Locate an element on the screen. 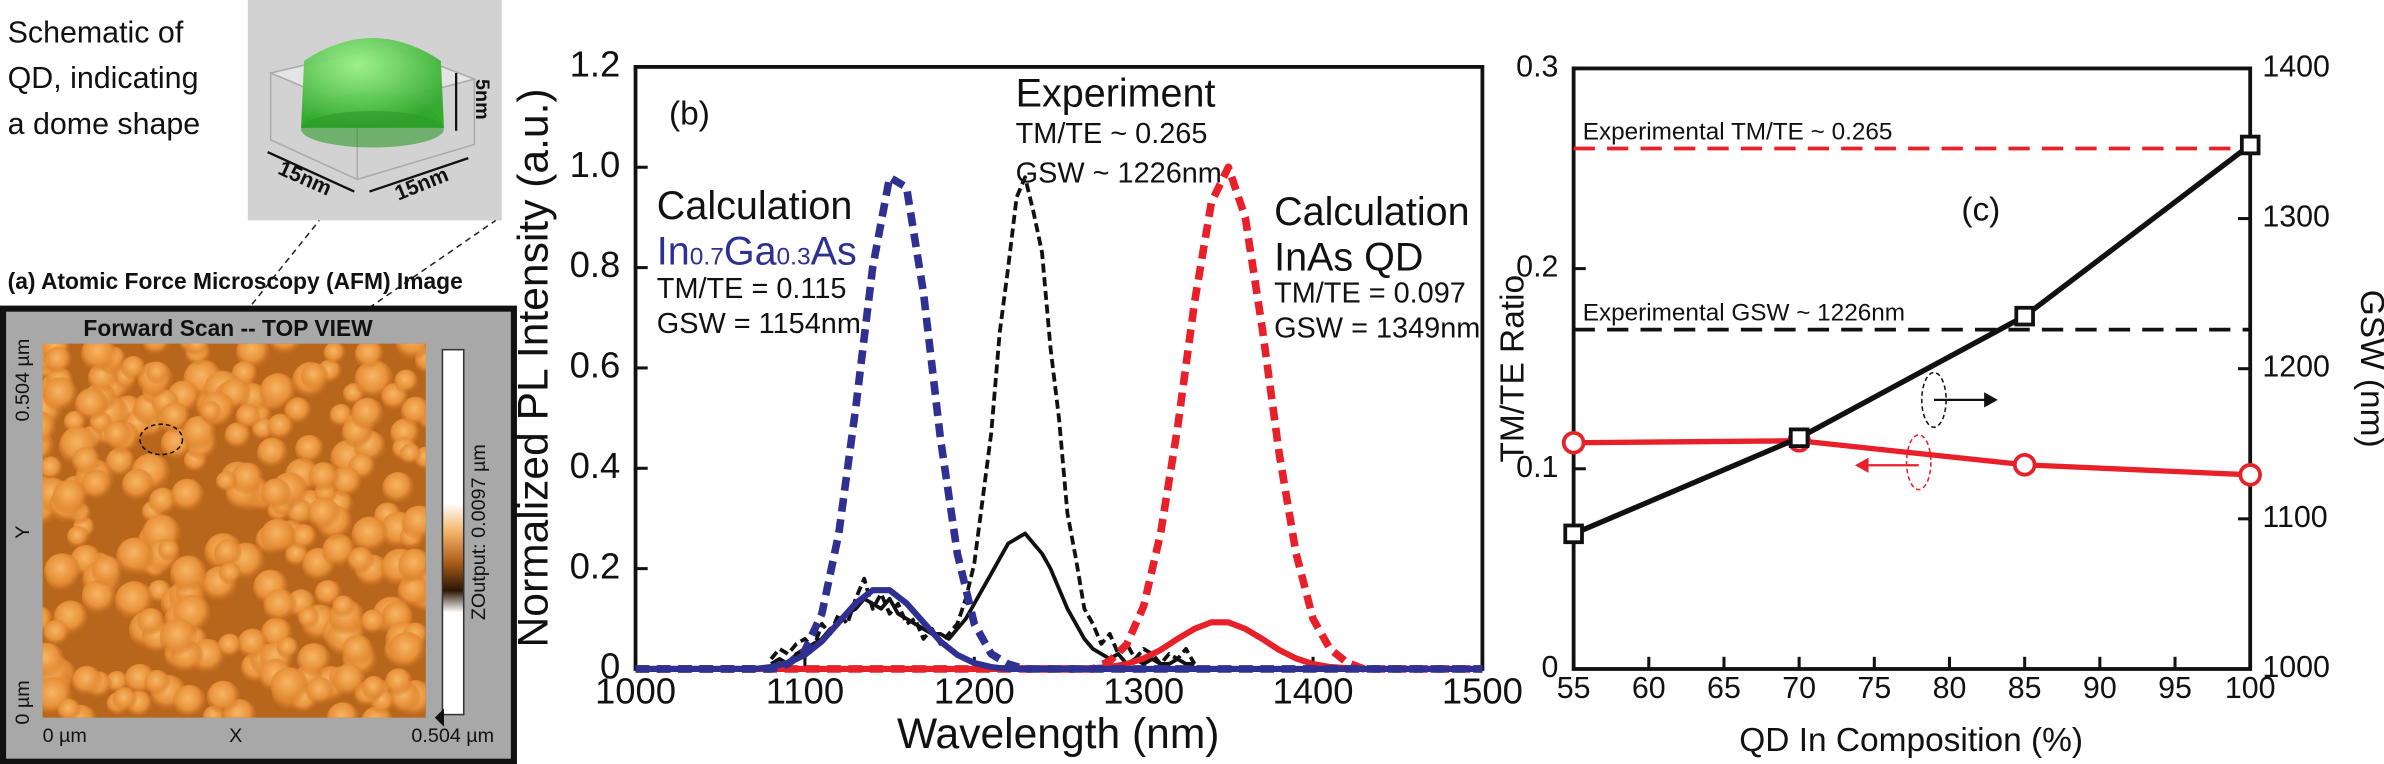 The width and height of the screenshot is (2384, 764). annotation-part: In is located at coordinates (673, 252).